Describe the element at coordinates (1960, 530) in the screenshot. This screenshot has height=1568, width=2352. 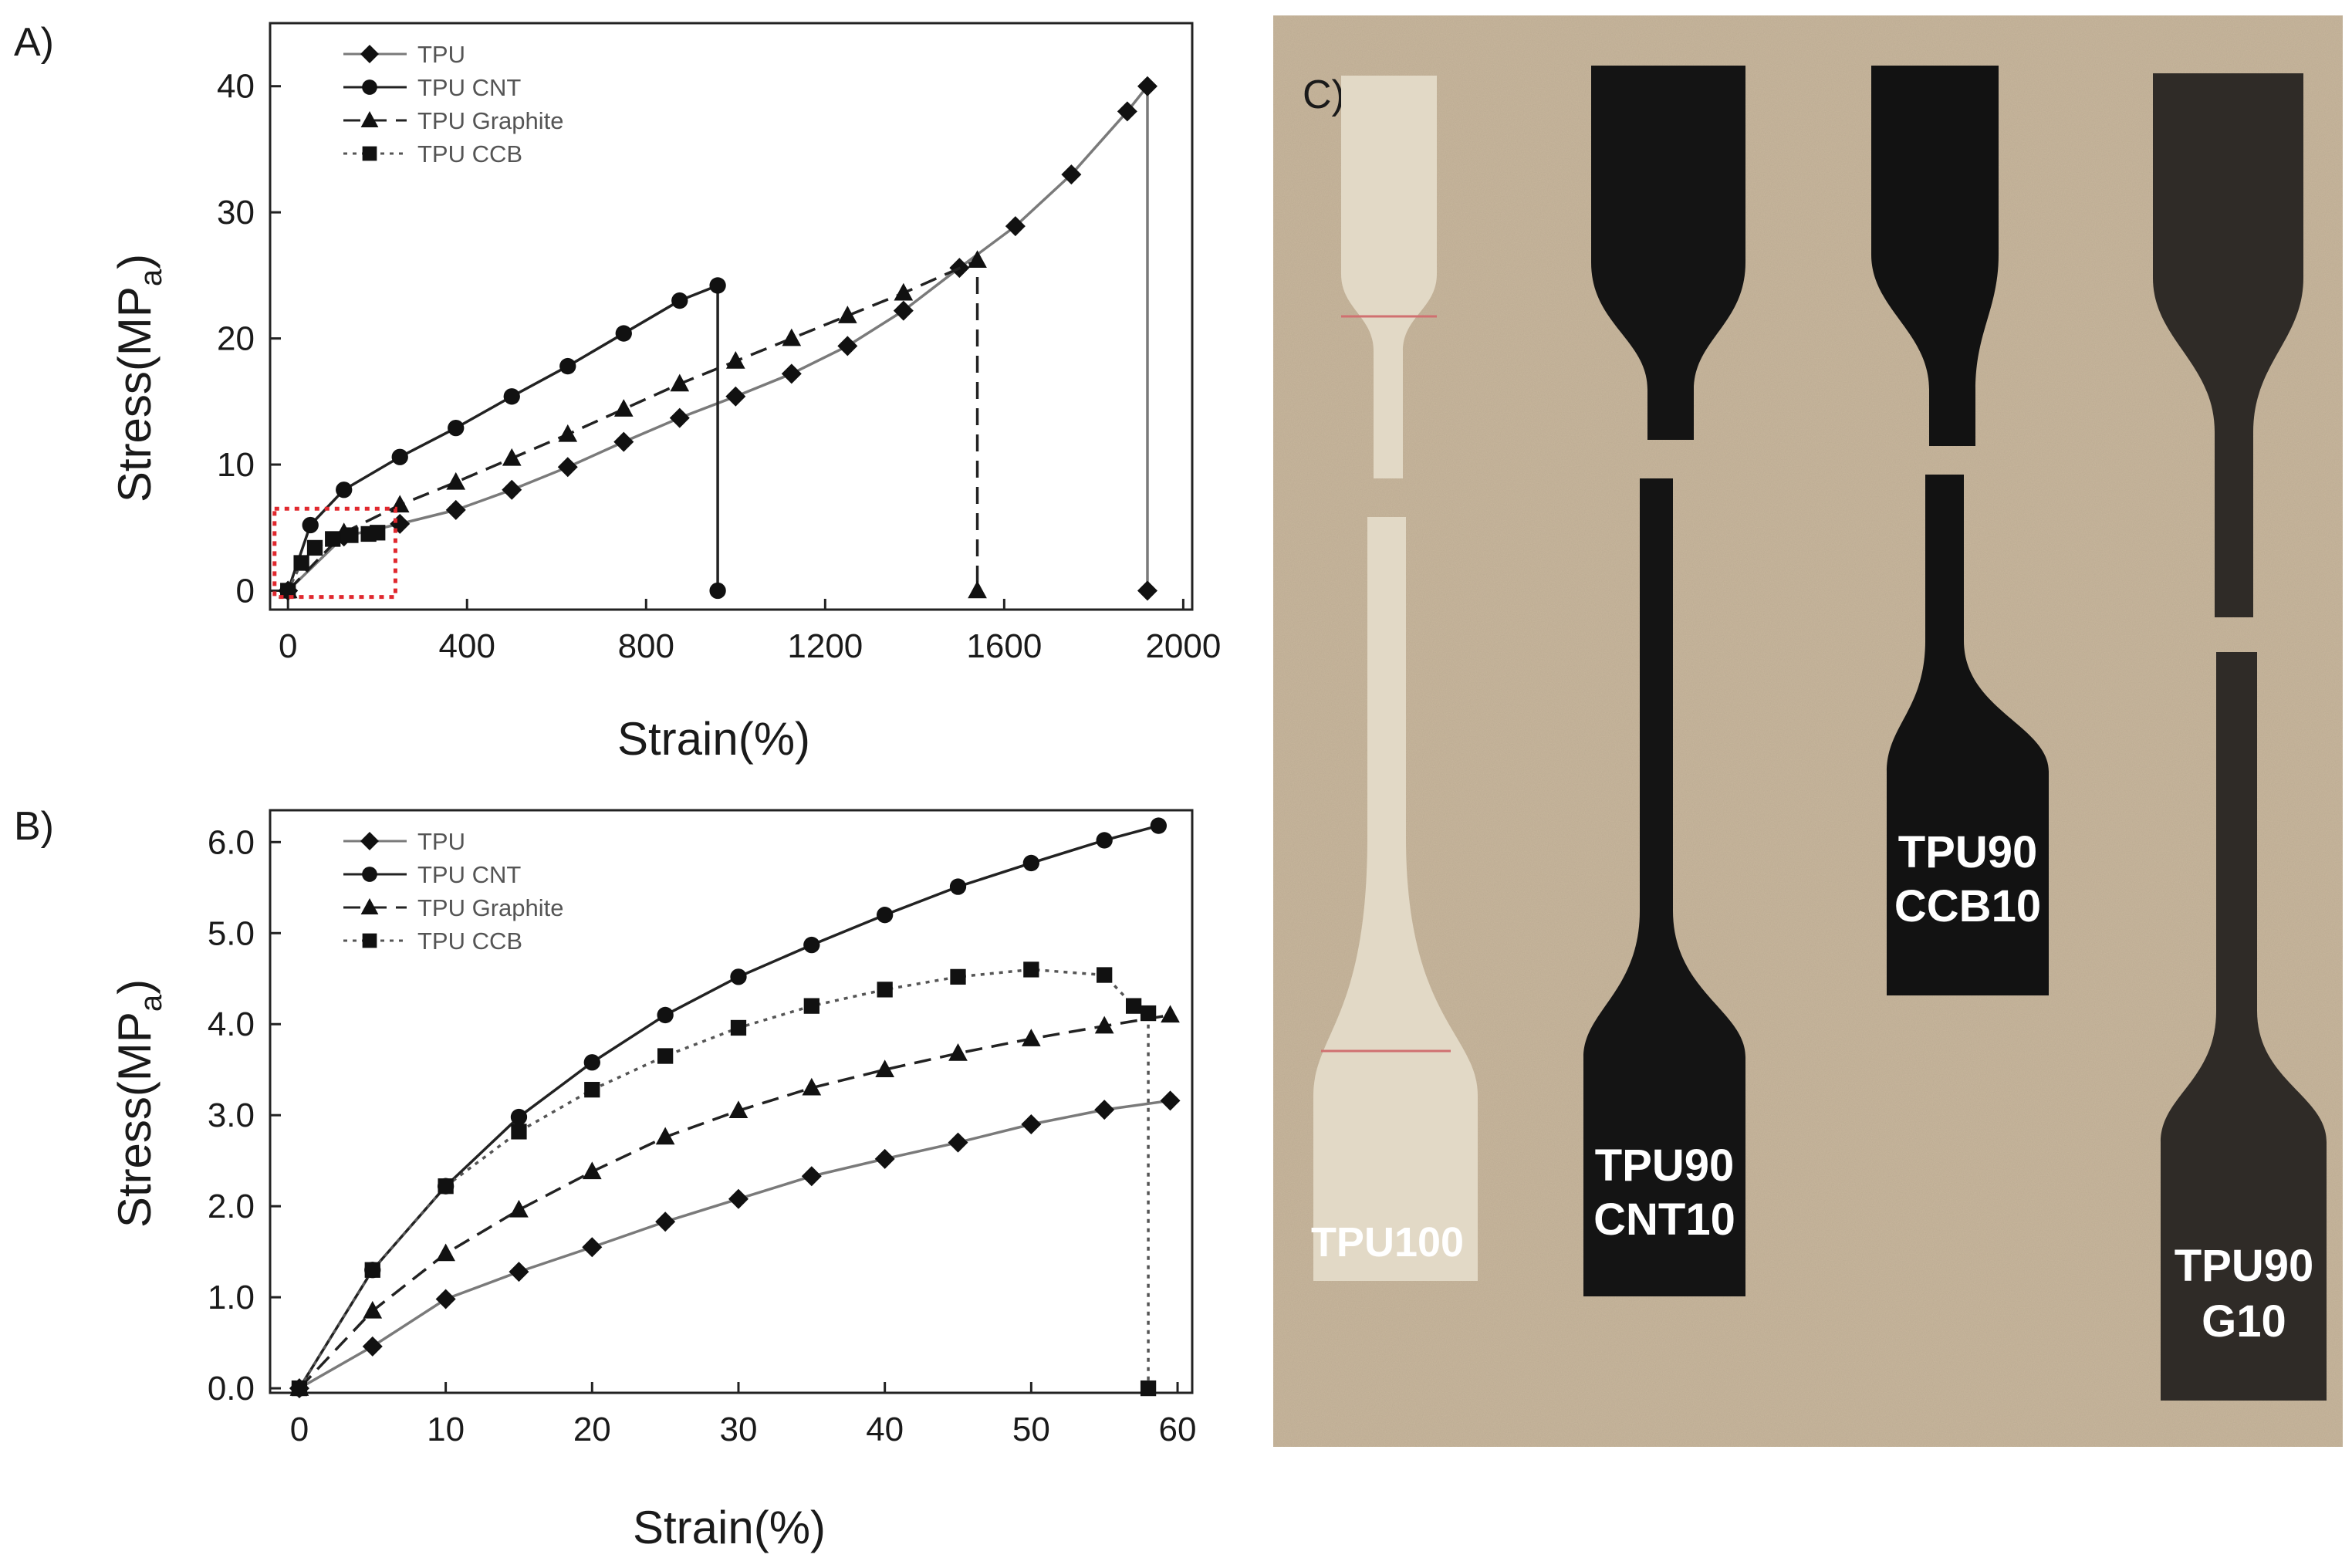
I see `specimen-tpu90-ccb10: TPU90 CCB10` at that location.